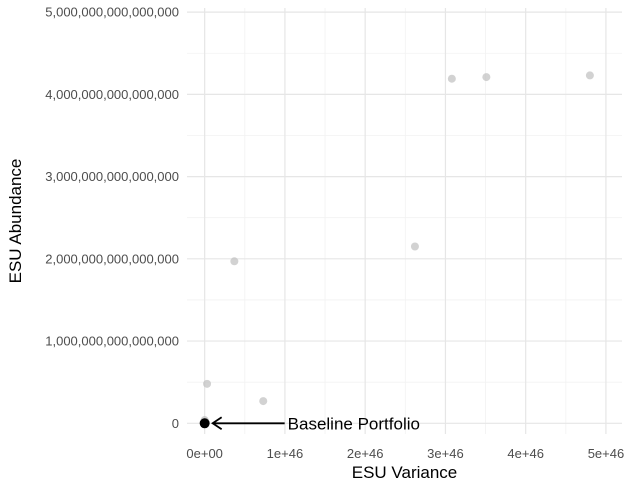 Image resolution: width=627 pixels, height=489 pixels. What do you see at coordinates (606, 453) in the screenshot?
I see `x-tick-label: 5e+46` at bounding box center [606, 453].